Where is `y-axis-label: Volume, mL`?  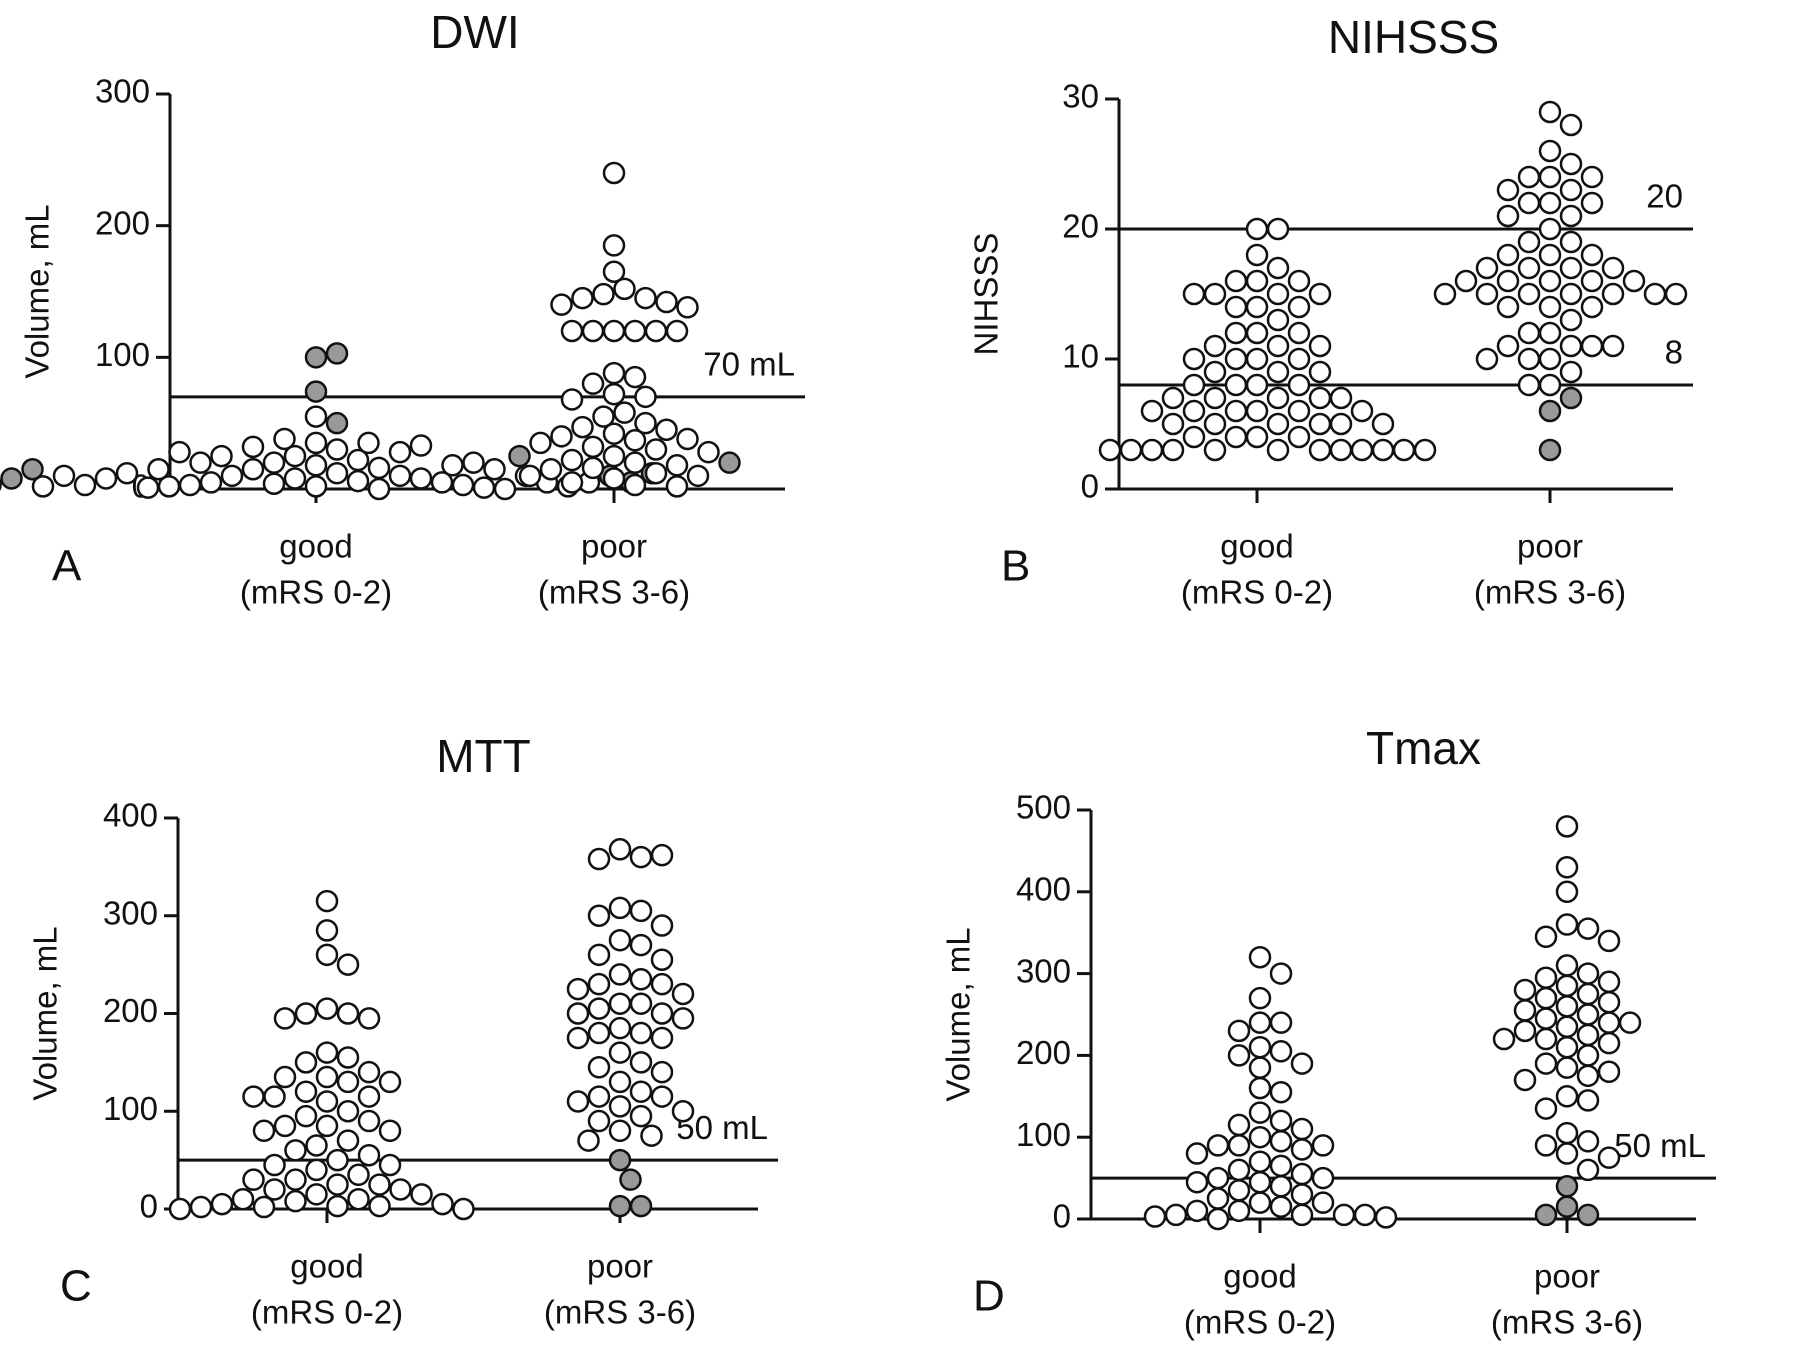
y-axis-label: Volume, mL is located at coordinates (958, 1014).